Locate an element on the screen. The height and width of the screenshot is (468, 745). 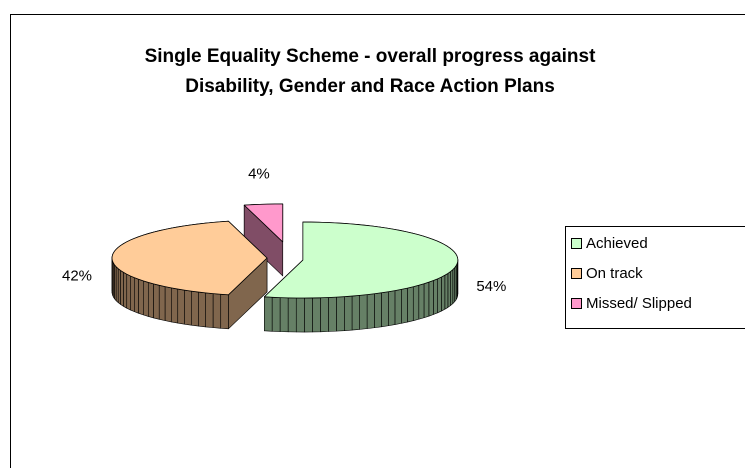
legend-label: On track is located at coordinates (614, 273).